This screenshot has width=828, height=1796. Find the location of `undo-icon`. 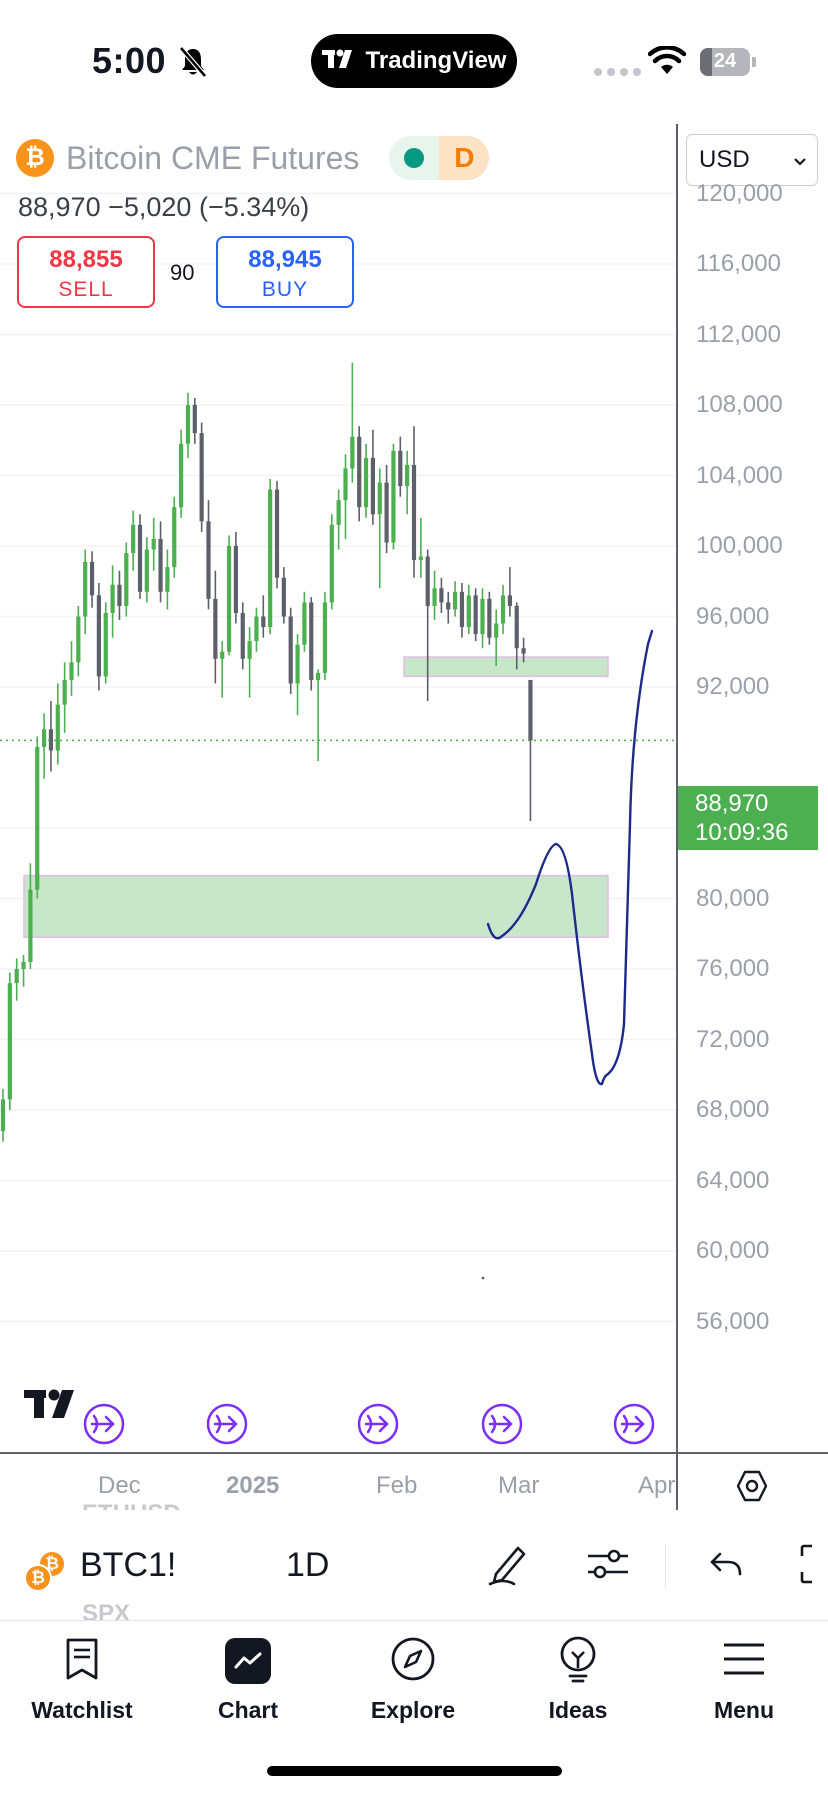

undo-icon is located at coordinates (726, 1566).